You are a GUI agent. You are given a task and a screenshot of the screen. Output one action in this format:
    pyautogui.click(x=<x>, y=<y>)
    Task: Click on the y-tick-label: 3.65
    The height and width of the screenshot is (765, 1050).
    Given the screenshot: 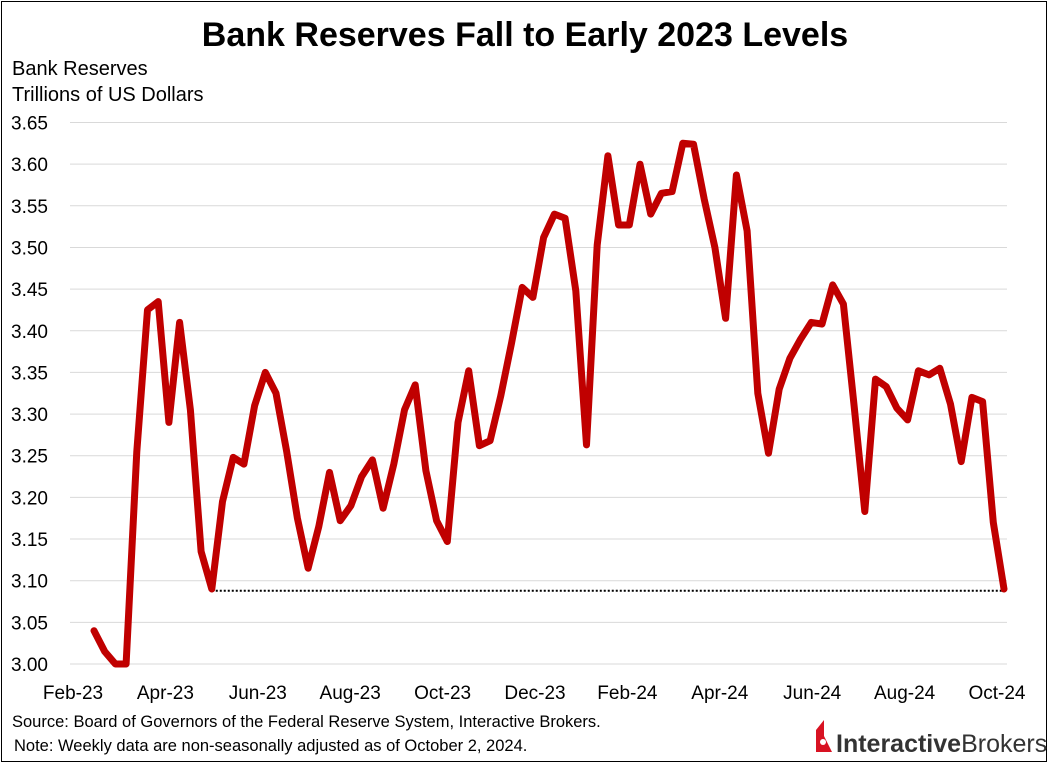 What is the action you would take?
    pyautogui.click(x=29, y=124)
    